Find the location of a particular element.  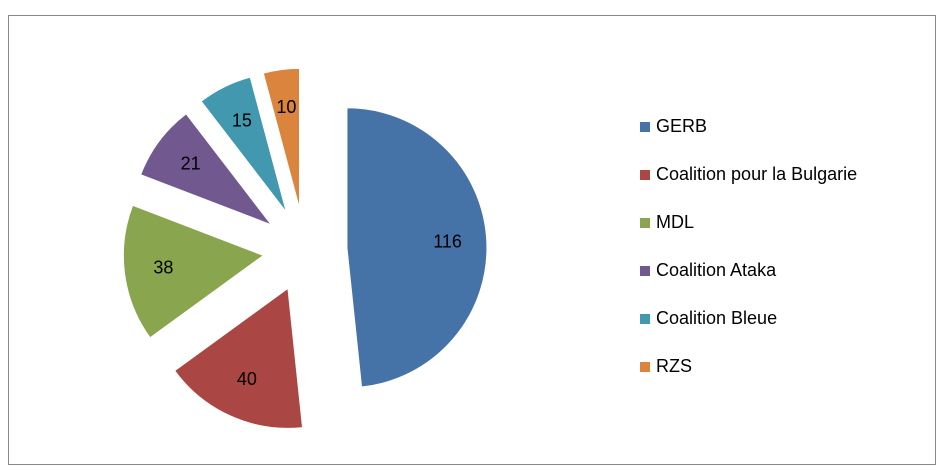

data-label: 21 is located at coordinates (191, 163).